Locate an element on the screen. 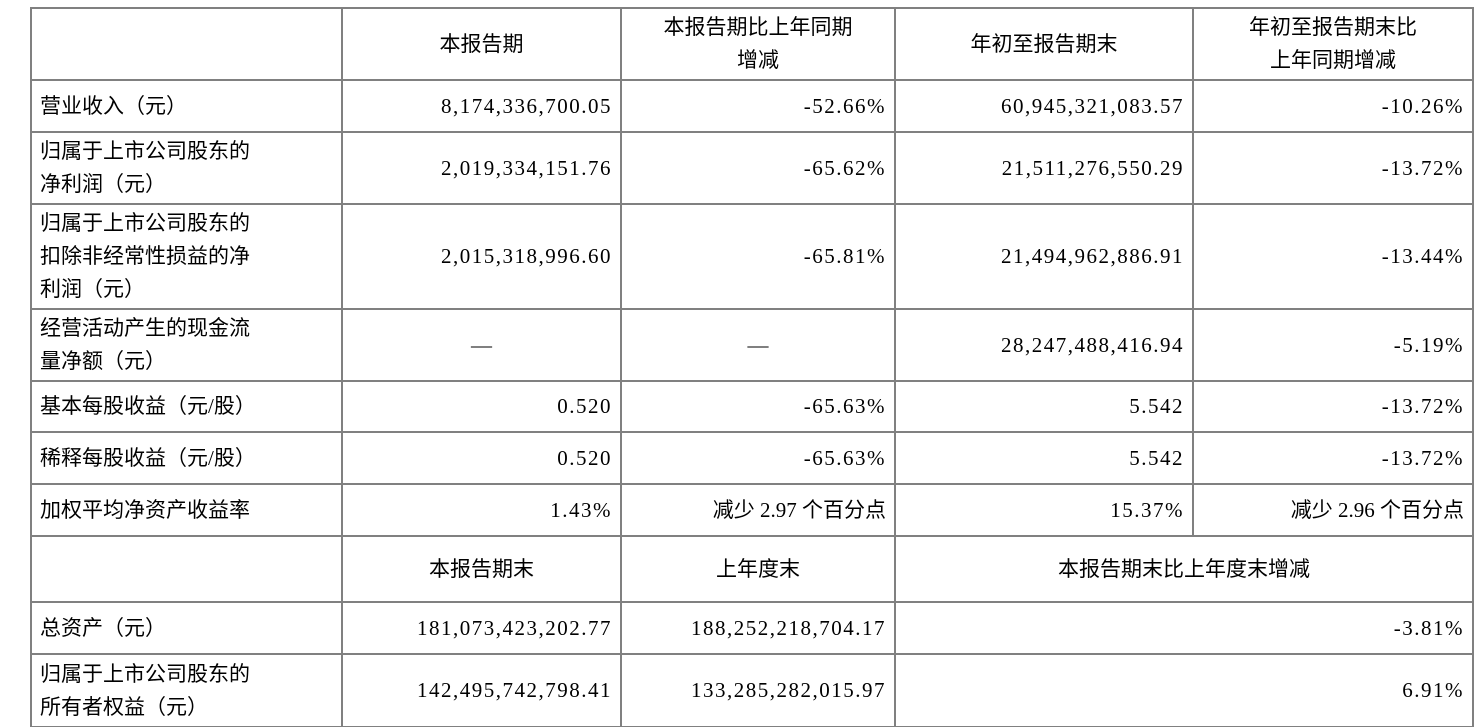 This screenshot has height=727, width=1480. row-label: 营业收入（元） is located at coordinates (186, 106).